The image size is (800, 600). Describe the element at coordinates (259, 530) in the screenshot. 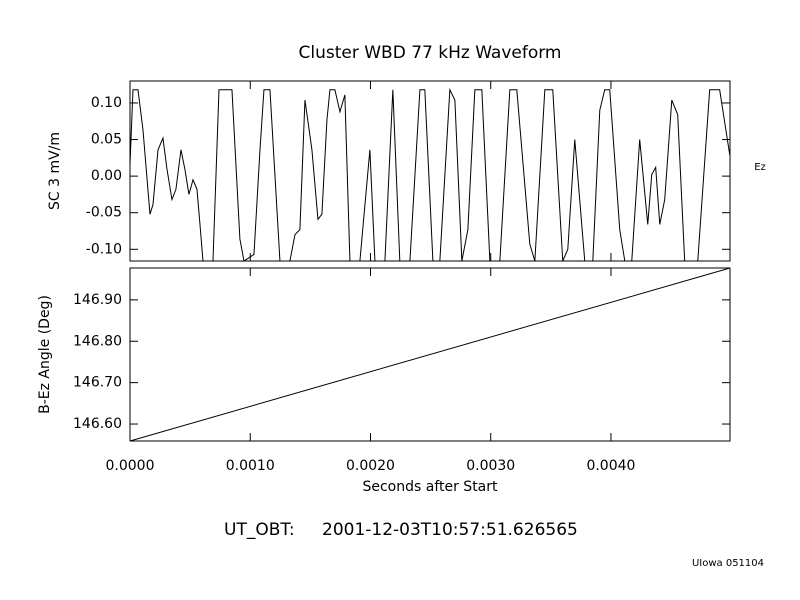

I see `timestamp-label: UT_OBT:` at that location.